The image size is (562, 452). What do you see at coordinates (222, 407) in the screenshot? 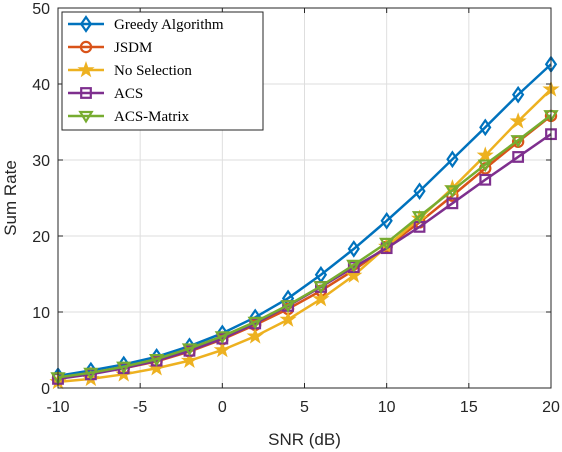
I see `x-tick-label: 0` at bounding box center [222, 407].